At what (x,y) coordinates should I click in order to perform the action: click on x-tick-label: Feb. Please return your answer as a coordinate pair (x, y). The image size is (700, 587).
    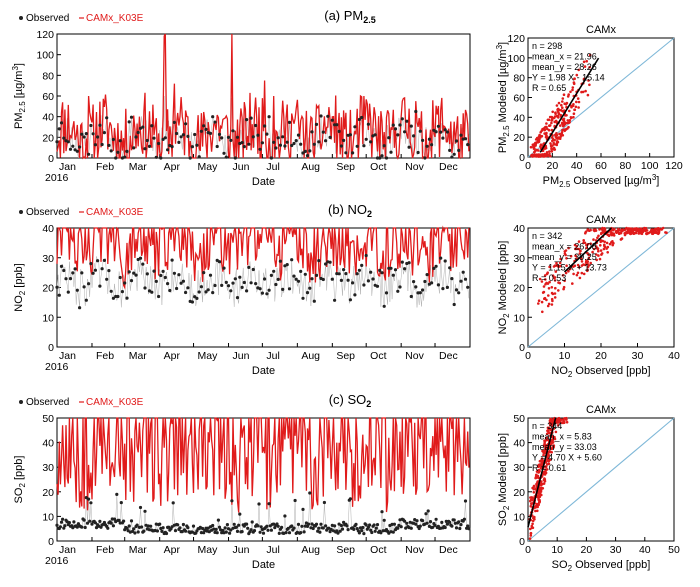
    Looking at the image, I should click on (105, 550).